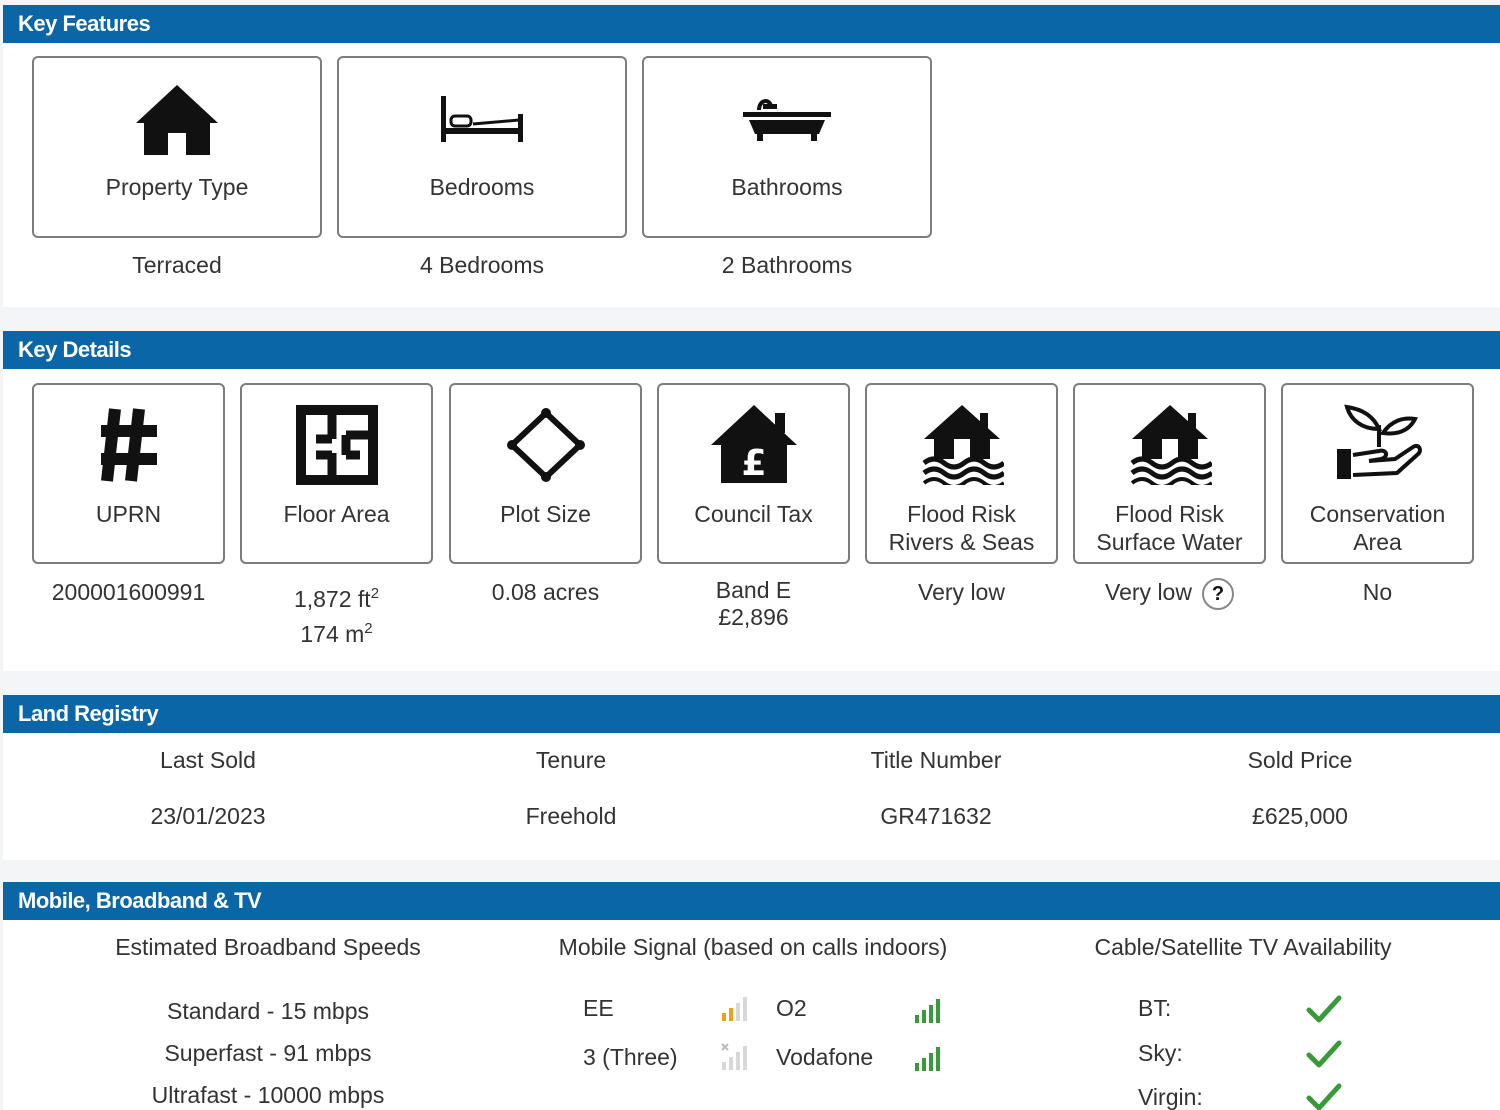 The height and width of the screenshot is (1110, 1500). Describe the element at coordinates (128, 445) in the screenshot. I see `hash-icon` at that location.